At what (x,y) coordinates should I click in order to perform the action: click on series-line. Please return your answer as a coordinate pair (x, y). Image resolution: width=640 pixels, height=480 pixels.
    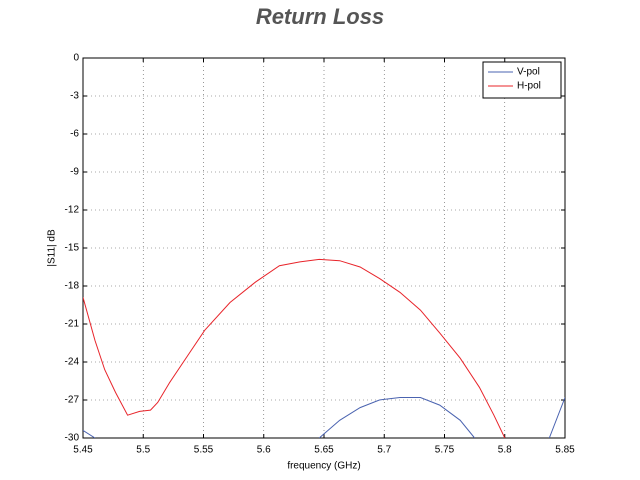
    Looking at the image, I should click on (324, 417).